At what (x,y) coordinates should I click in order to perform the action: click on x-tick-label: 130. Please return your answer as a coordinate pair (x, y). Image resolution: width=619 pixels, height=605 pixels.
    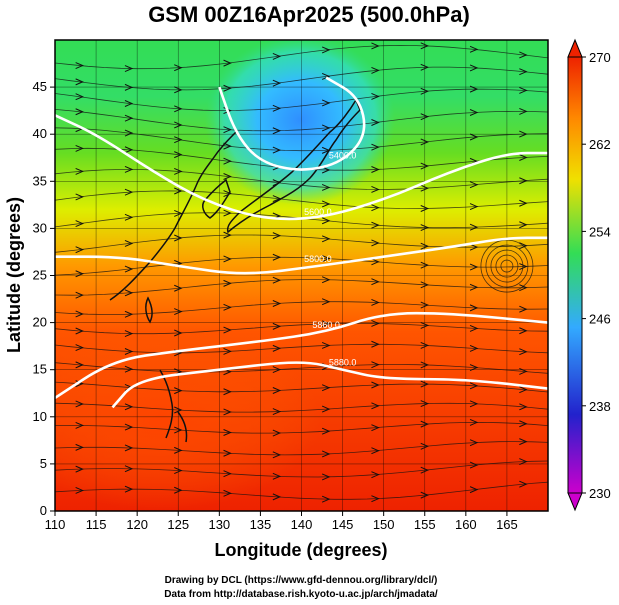
    Looking at the image, I should click on (219, 524).